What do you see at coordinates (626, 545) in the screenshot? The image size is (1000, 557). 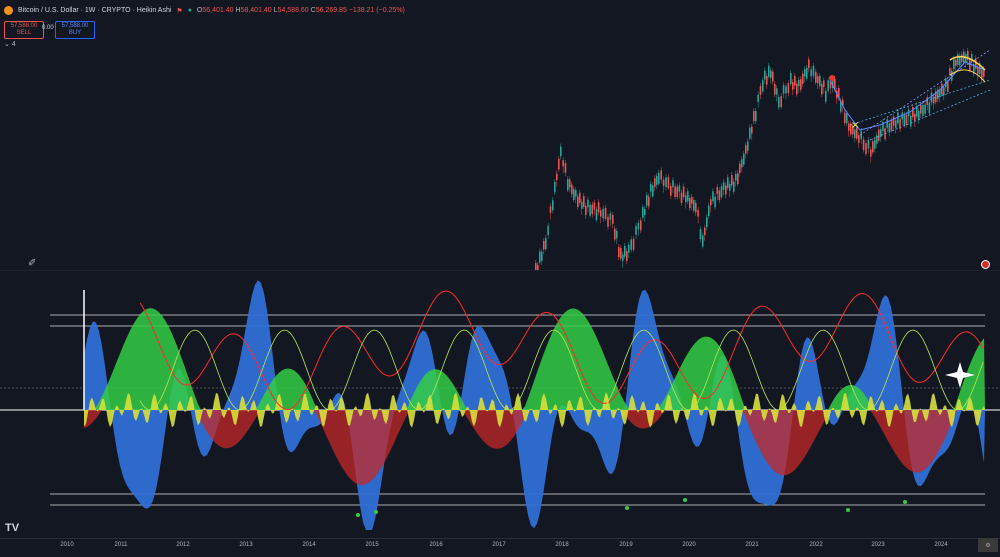 I see `year-tick-label: 2019` at bounding box center [626, 545].